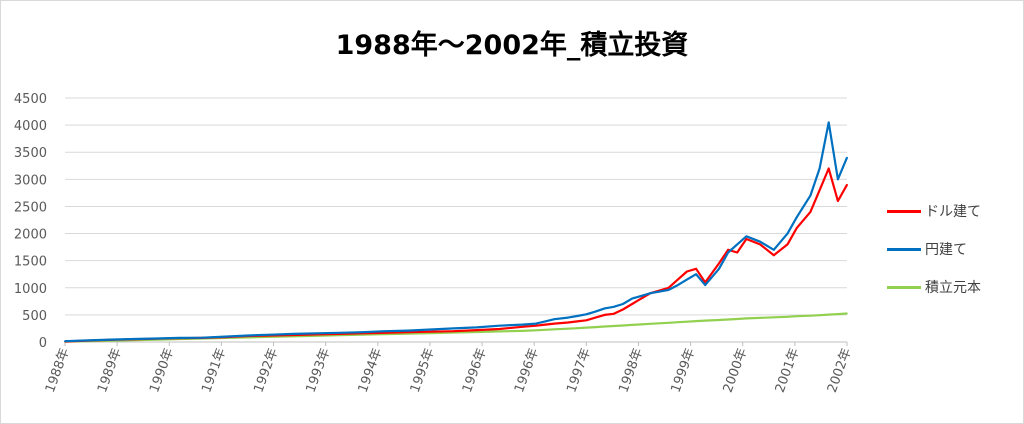 The height and width of the screenshot is (424, 1024). Describe the element at coordinates (954, 287) in the screenshot. I see `legend-item: 積立元本` at that location.